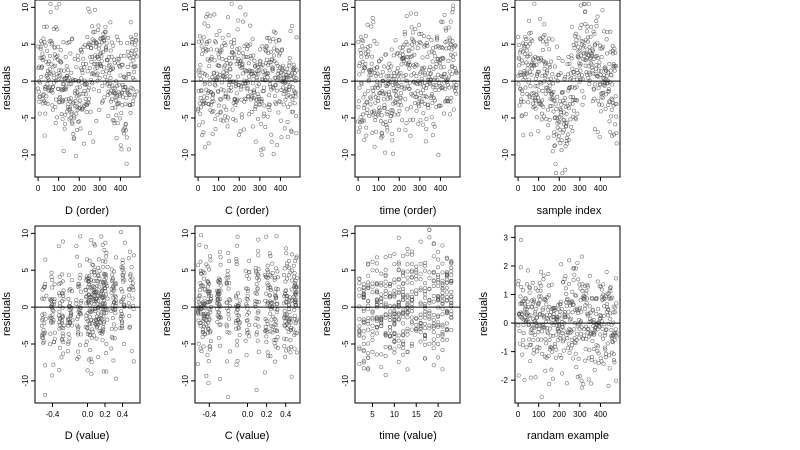 The image size is (800, 450). I want to click on y-tick-label: -10, so click(185, 381).